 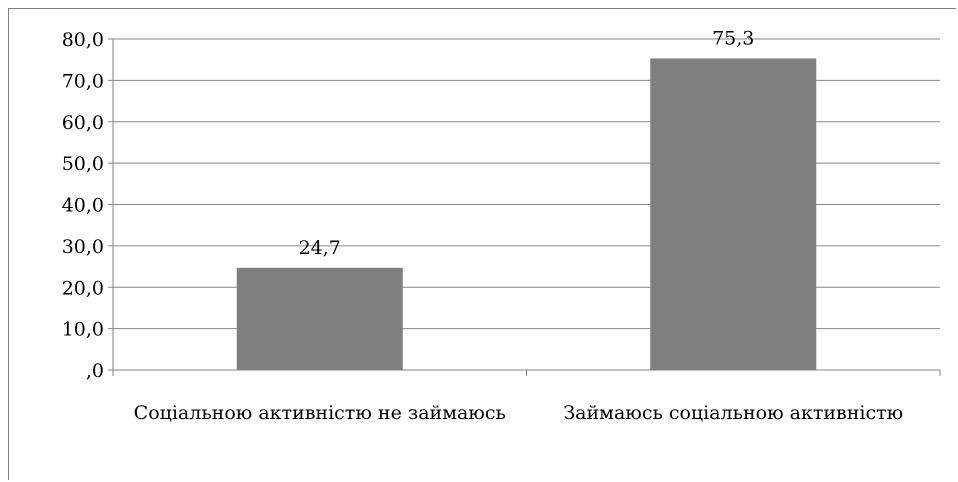 What do you see at coordinates (733, 38) in the screenshot?
I see `data-label: 75,3` at bounding box center [733, 38].